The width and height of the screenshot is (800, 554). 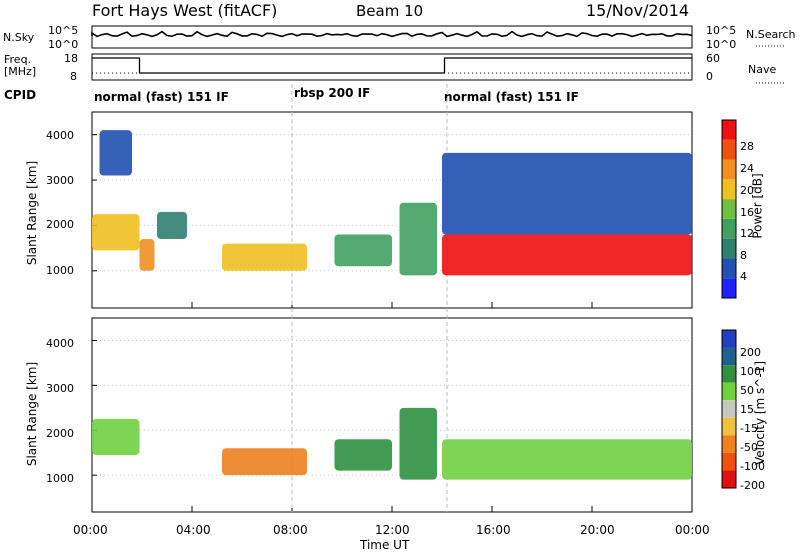 I want to click on freq-step-trace, so click(x=392, y=65).